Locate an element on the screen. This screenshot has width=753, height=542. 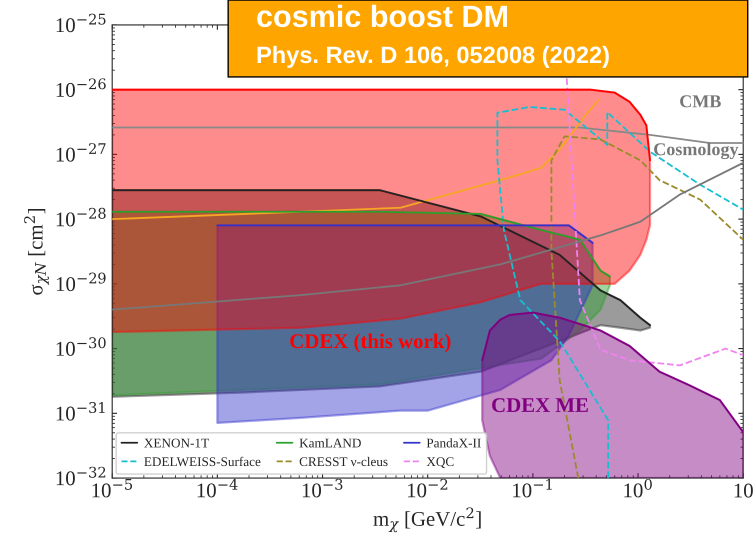
legend-label: EDELWEISS-Surface is located at coordinates (202, 461).